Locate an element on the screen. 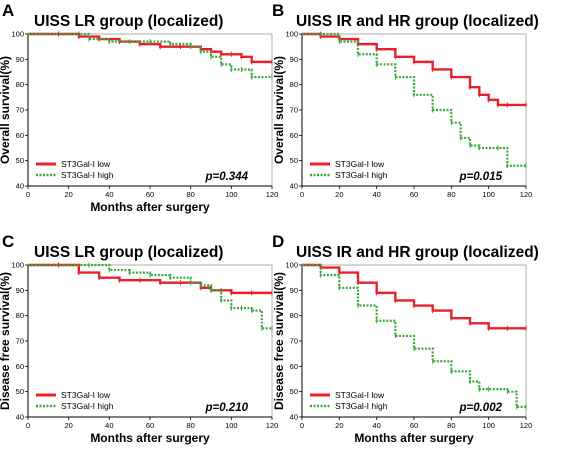 The height and width of the screenshot is (462, 567). p-value: p=0.344 is located at coordinates (226, 177).